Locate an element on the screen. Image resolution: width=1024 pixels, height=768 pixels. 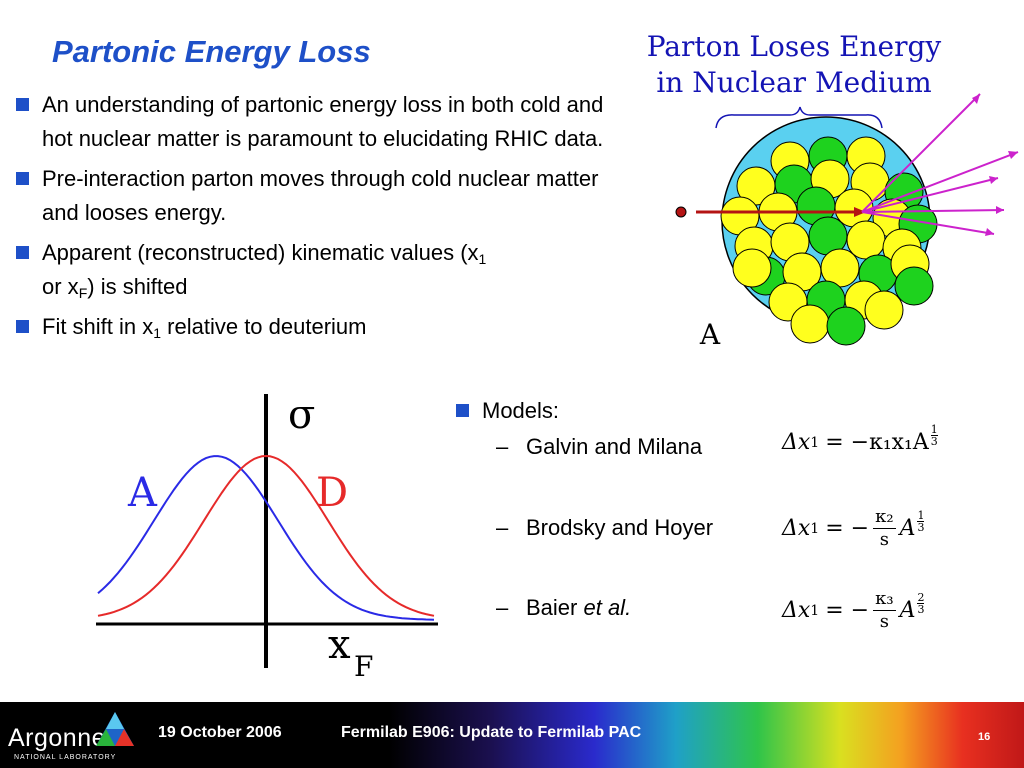
nucleus-title-line1: Parton Loses Energy is located at coordinates (794, 46).